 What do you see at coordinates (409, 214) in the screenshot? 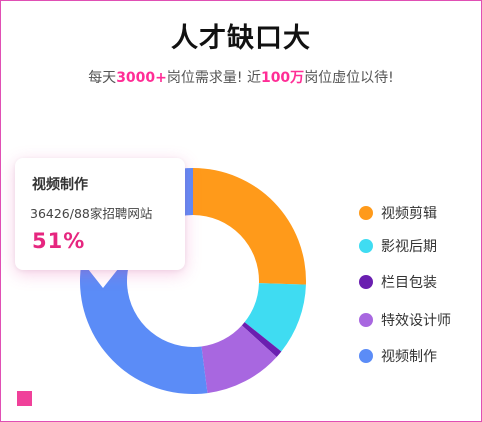
I see `legend-label: 视频剪辑` at bounding box center [409, 214].